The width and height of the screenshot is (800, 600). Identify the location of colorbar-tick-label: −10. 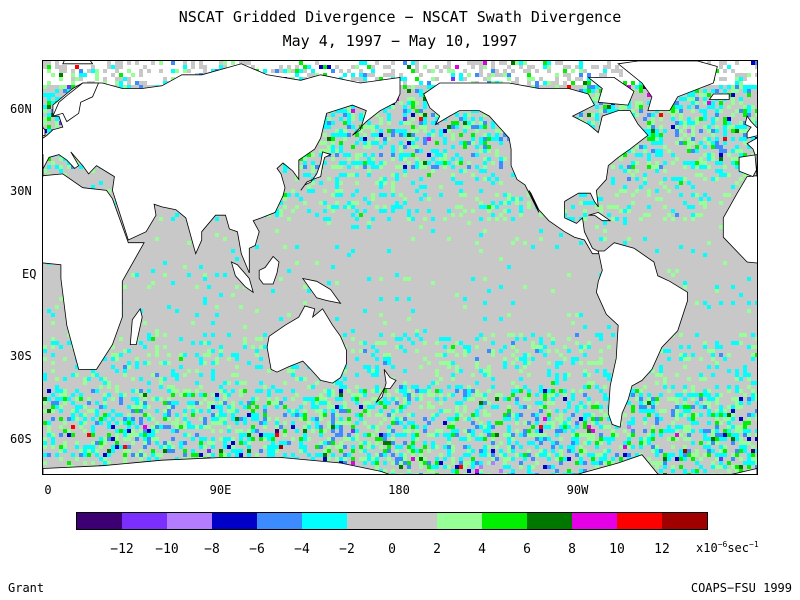
(167, 549).